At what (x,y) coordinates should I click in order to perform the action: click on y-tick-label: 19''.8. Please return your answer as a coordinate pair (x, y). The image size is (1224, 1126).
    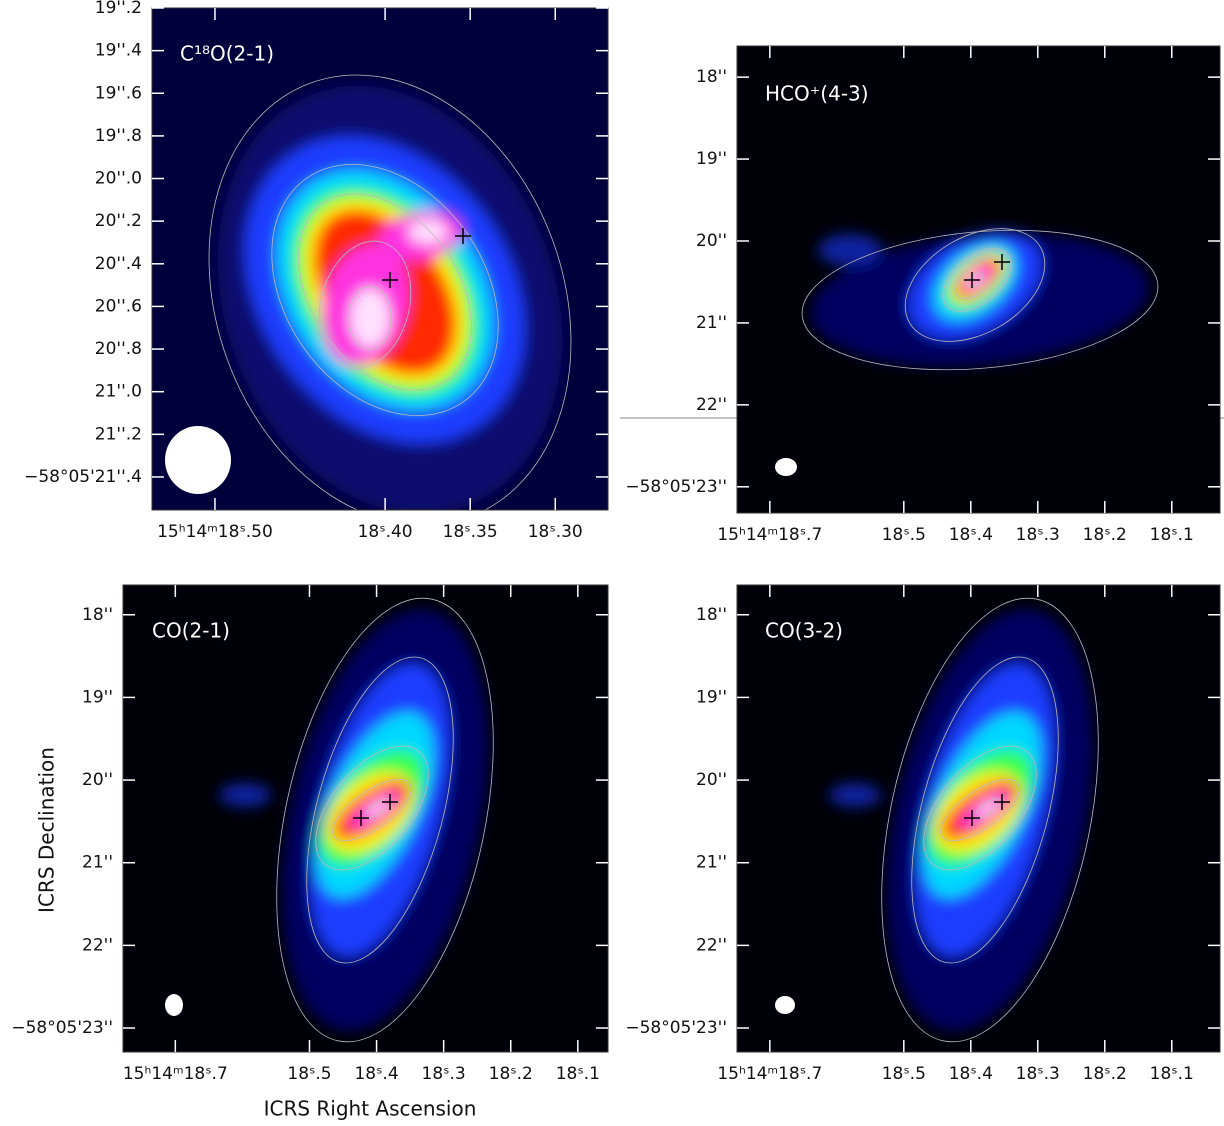
    Looking at the image, I should click on (118, 136).